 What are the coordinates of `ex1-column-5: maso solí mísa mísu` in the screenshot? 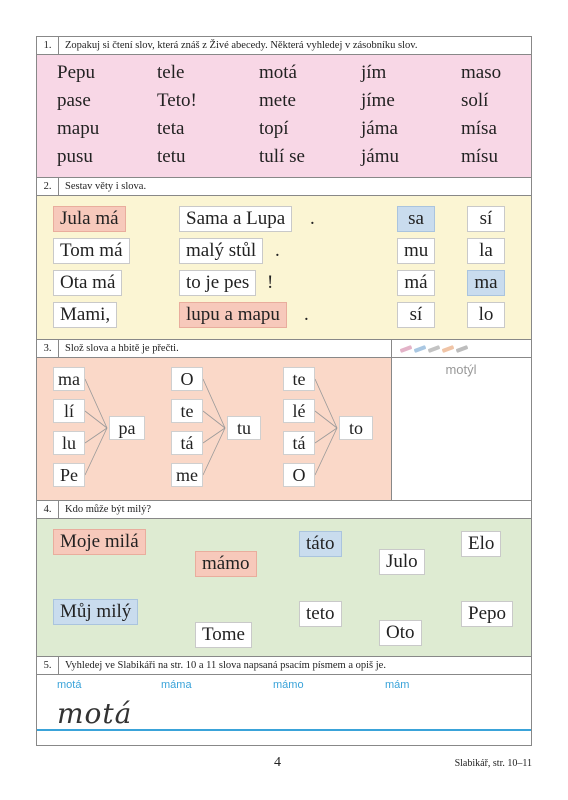 It's located at (481, 115).